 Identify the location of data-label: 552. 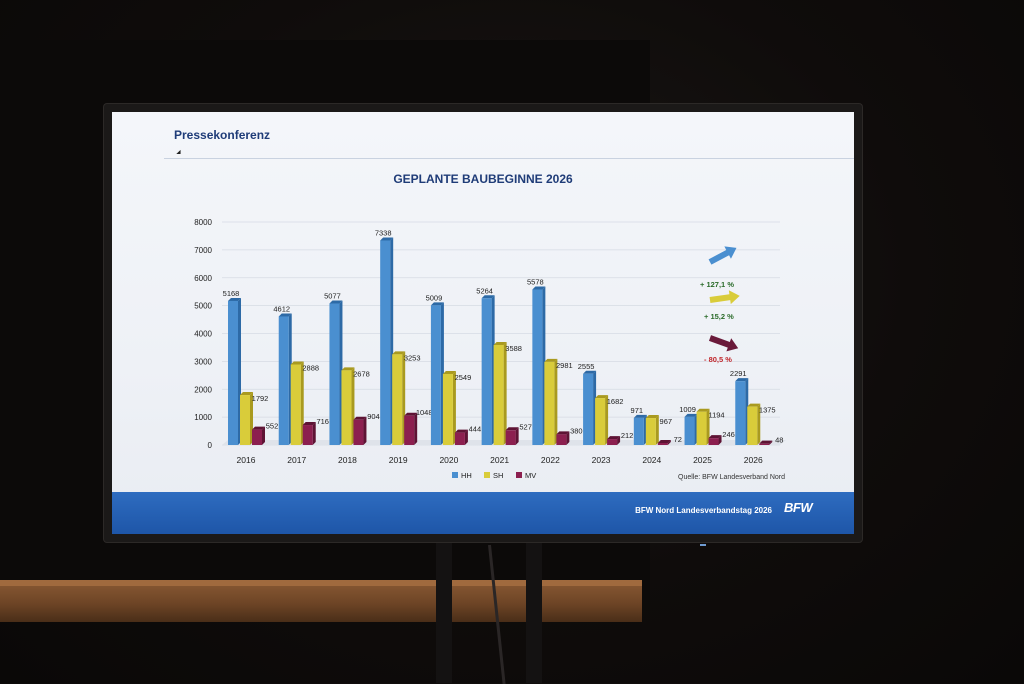
(272, 426).